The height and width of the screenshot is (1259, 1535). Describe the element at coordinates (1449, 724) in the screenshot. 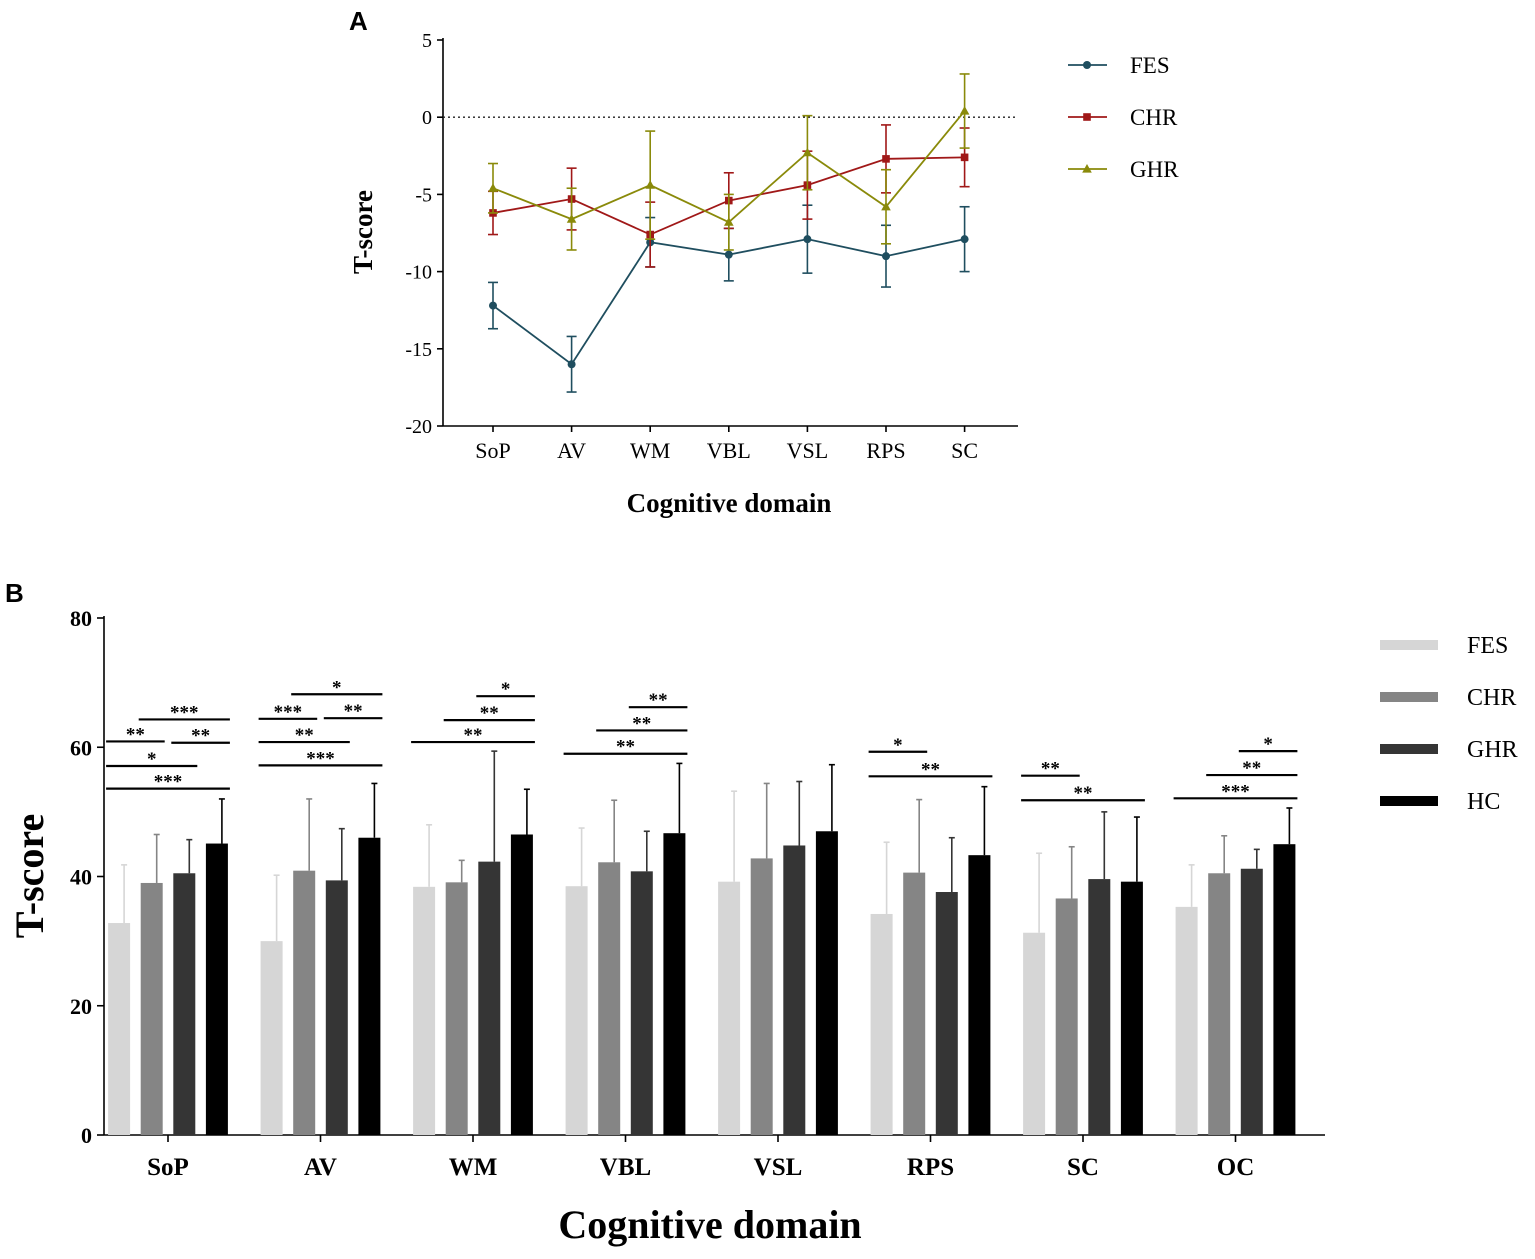

I see `panel-b-legend: FES CHR GHR HC` at that location.